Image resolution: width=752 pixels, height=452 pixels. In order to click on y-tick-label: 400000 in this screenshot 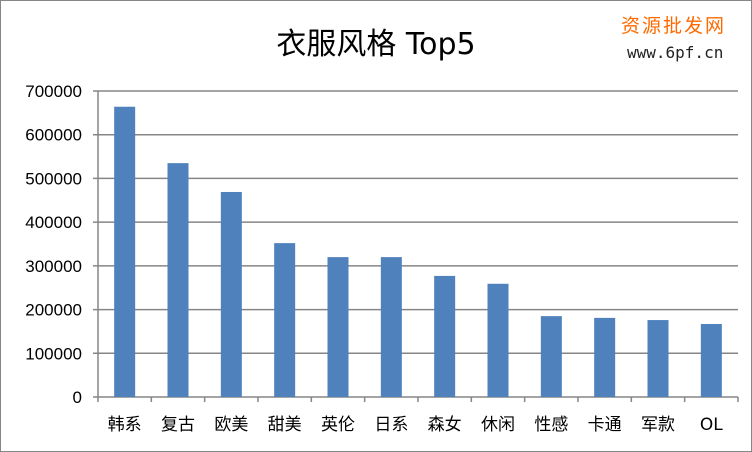, I will do `click(53, 222)`.